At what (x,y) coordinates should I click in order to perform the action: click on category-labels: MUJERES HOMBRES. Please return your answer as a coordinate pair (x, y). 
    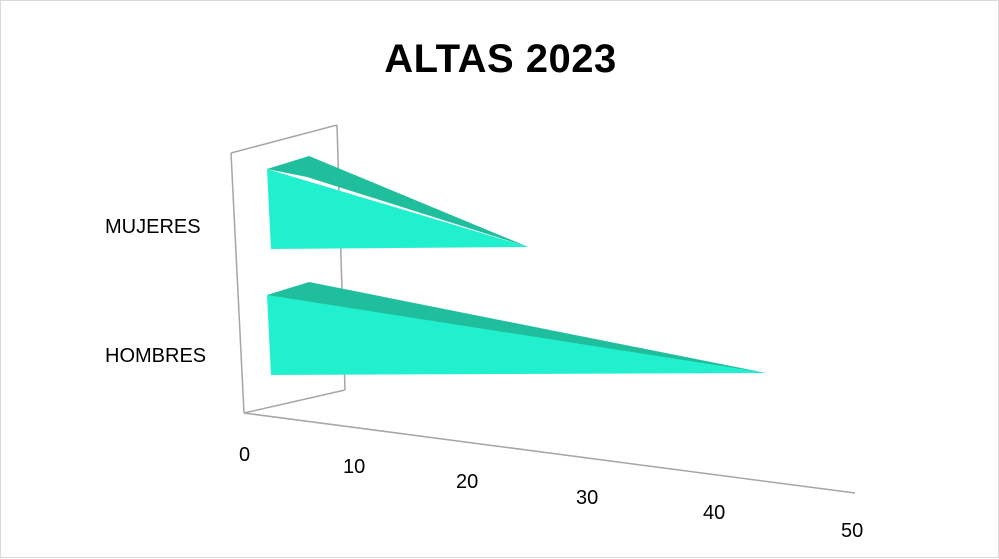
    Looking at the image, I should click on (155, 291).